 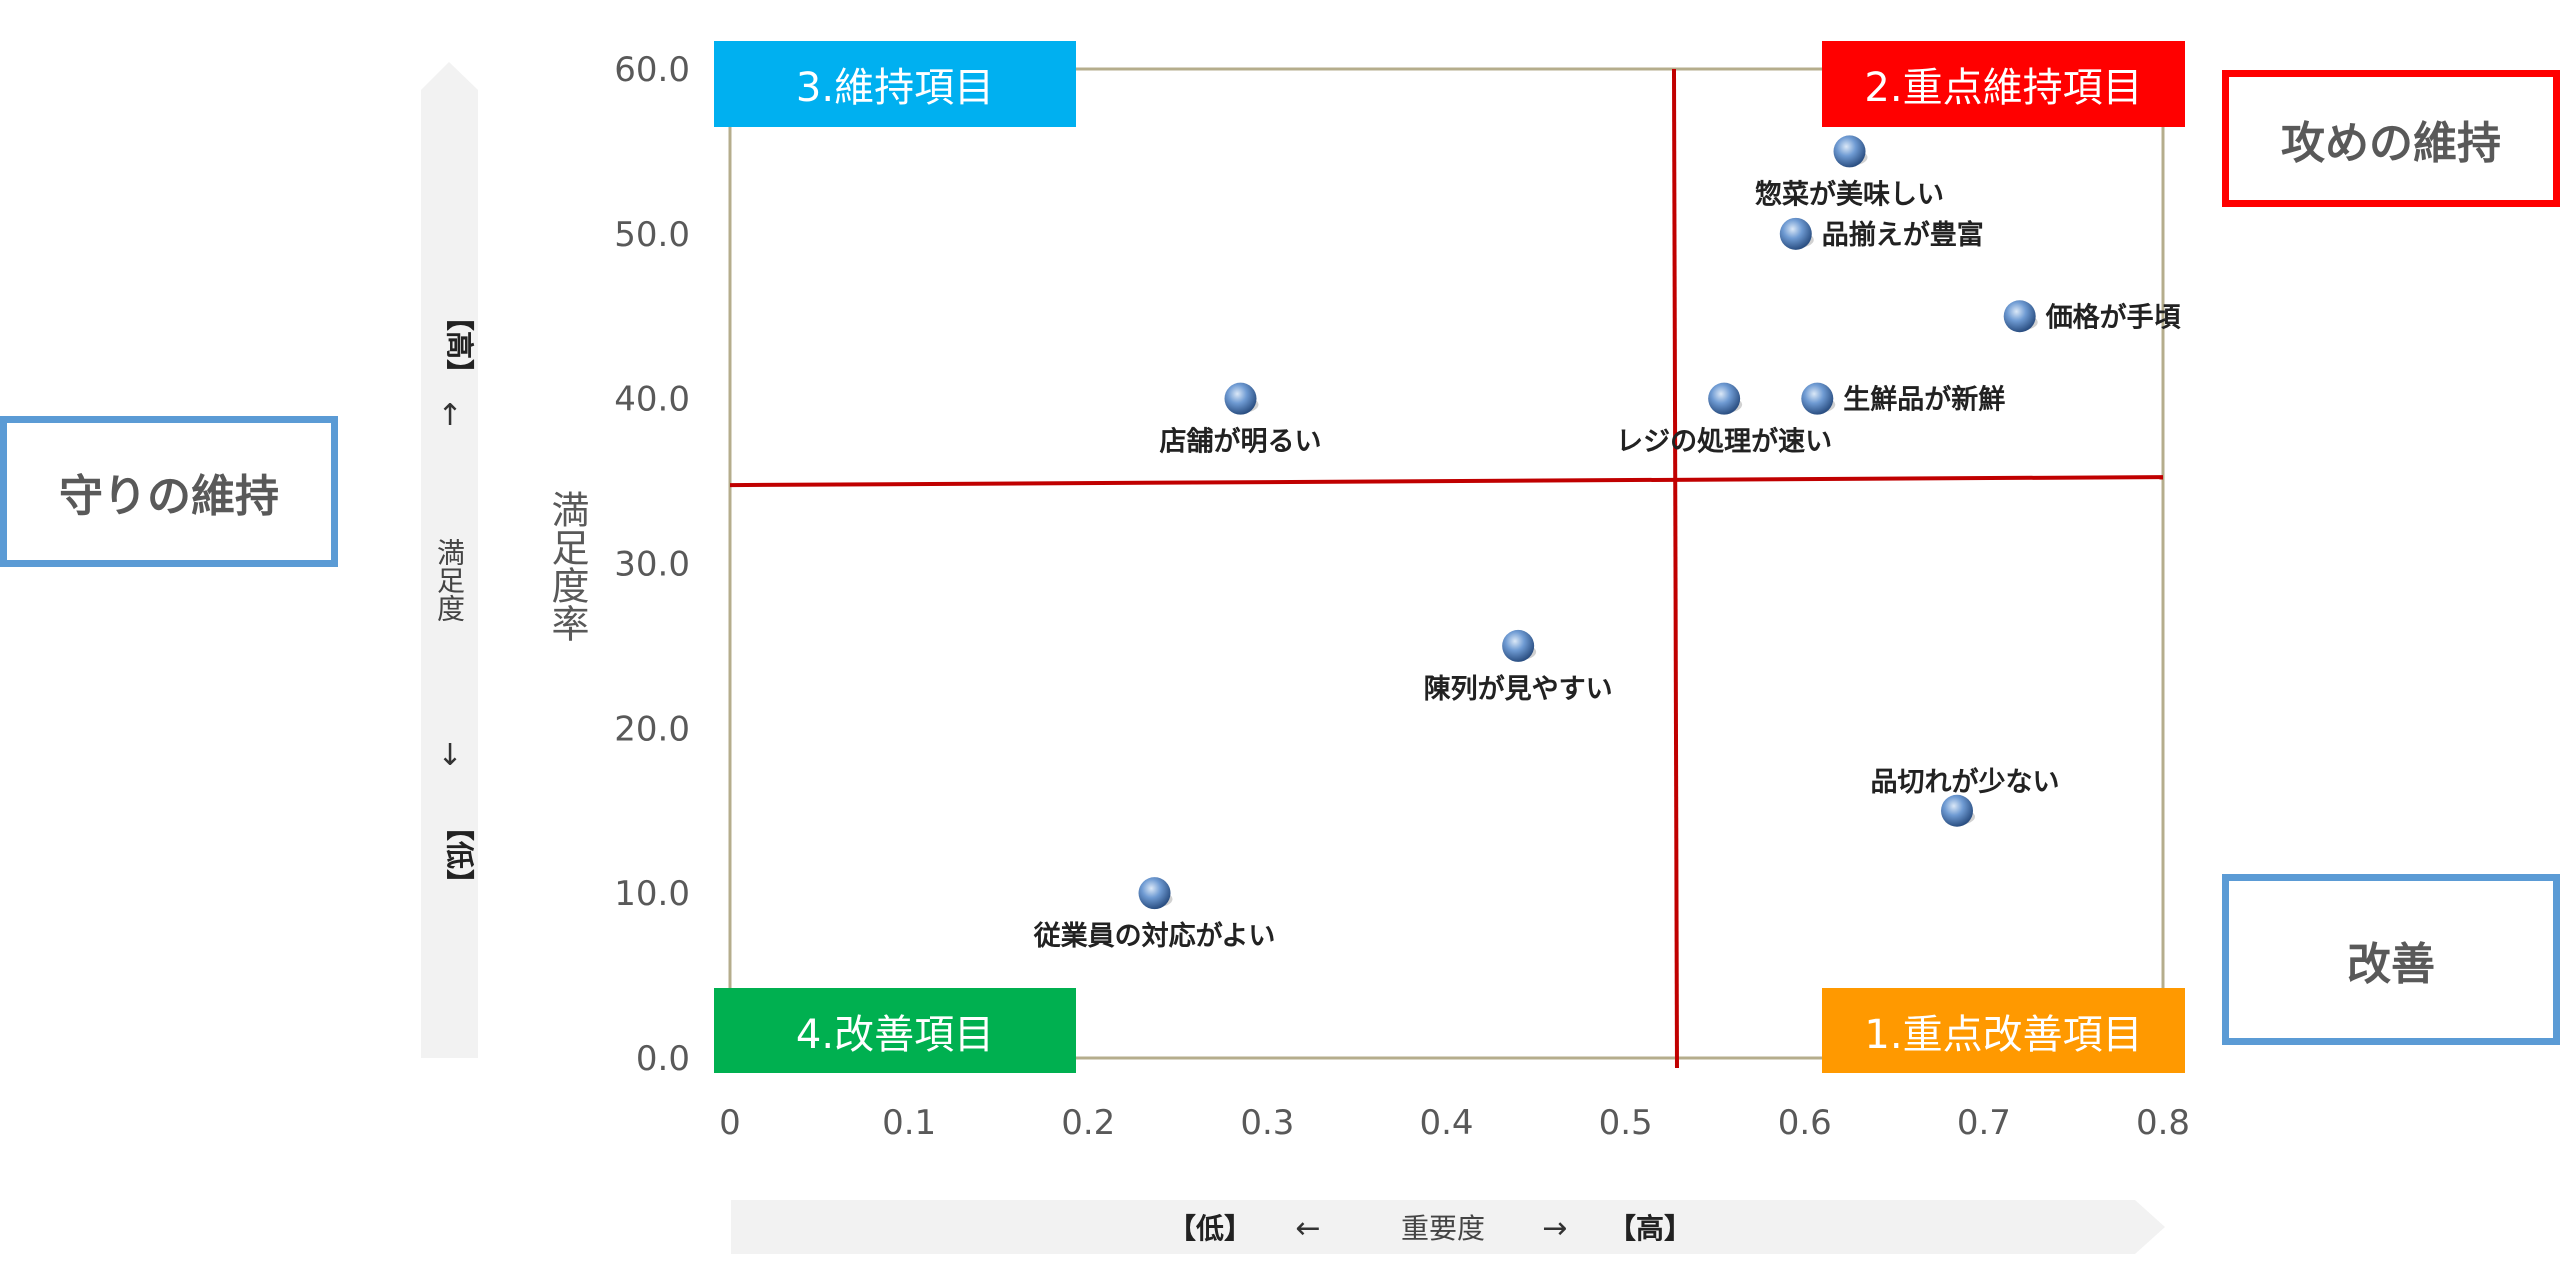 What do you see at coordinates (895, 1030) in the screenshot?
I see `quadrant-label-4: 4.改善項目` at bounding box center [895, 1030].